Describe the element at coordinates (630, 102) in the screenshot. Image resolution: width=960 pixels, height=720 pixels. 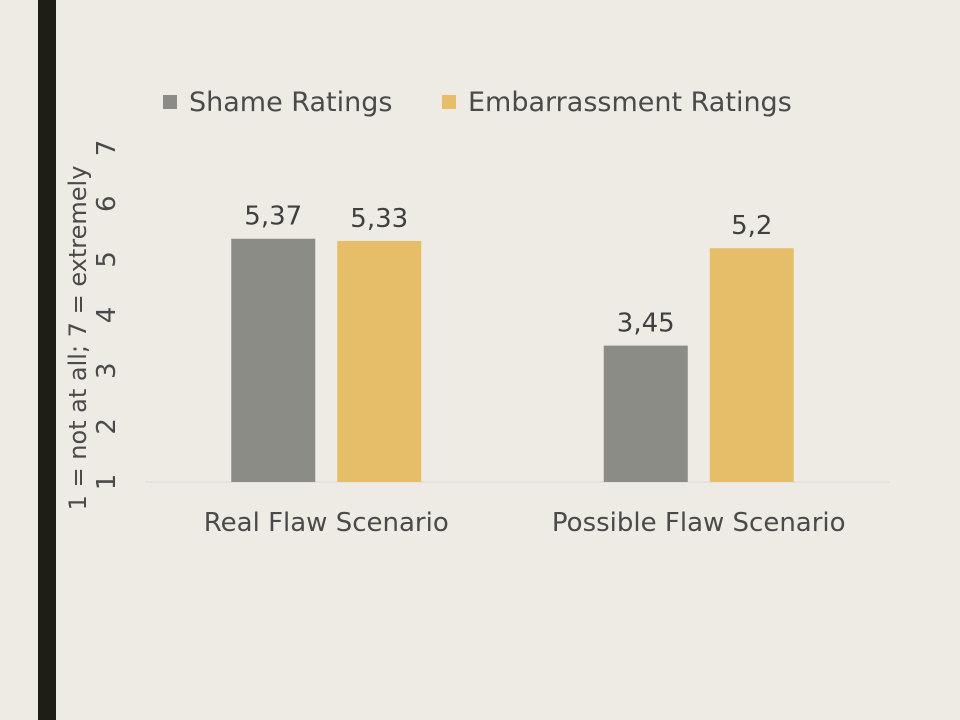
I see `legend-label: Embarrassment Ratings` at that location.